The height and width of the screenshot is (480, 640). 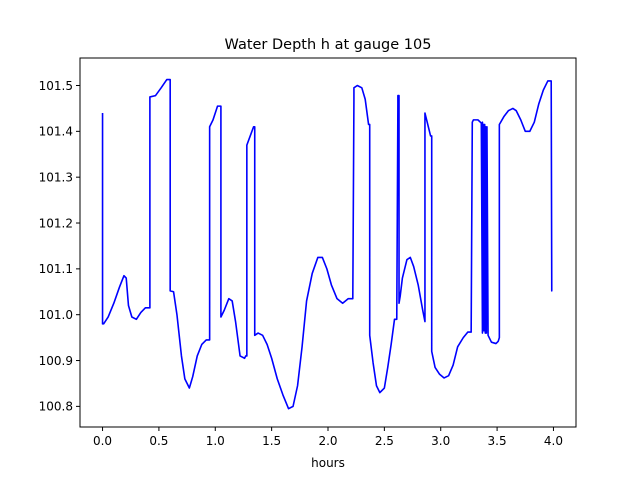 I want to click on x-tick-label: 1.5, so click(x=271, y=441).